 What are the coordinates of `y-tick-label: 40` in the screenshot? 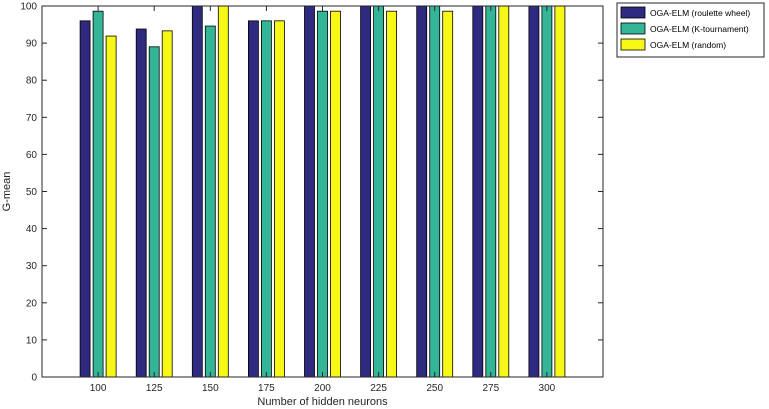 It's located at (32, 229).